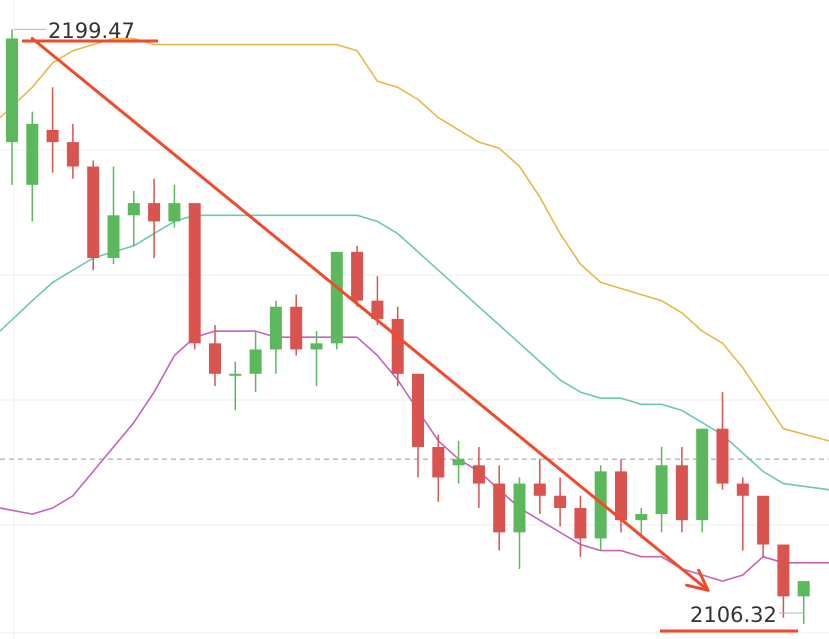  I want to click on low-price-label: 2106.32, so click(733, 615).